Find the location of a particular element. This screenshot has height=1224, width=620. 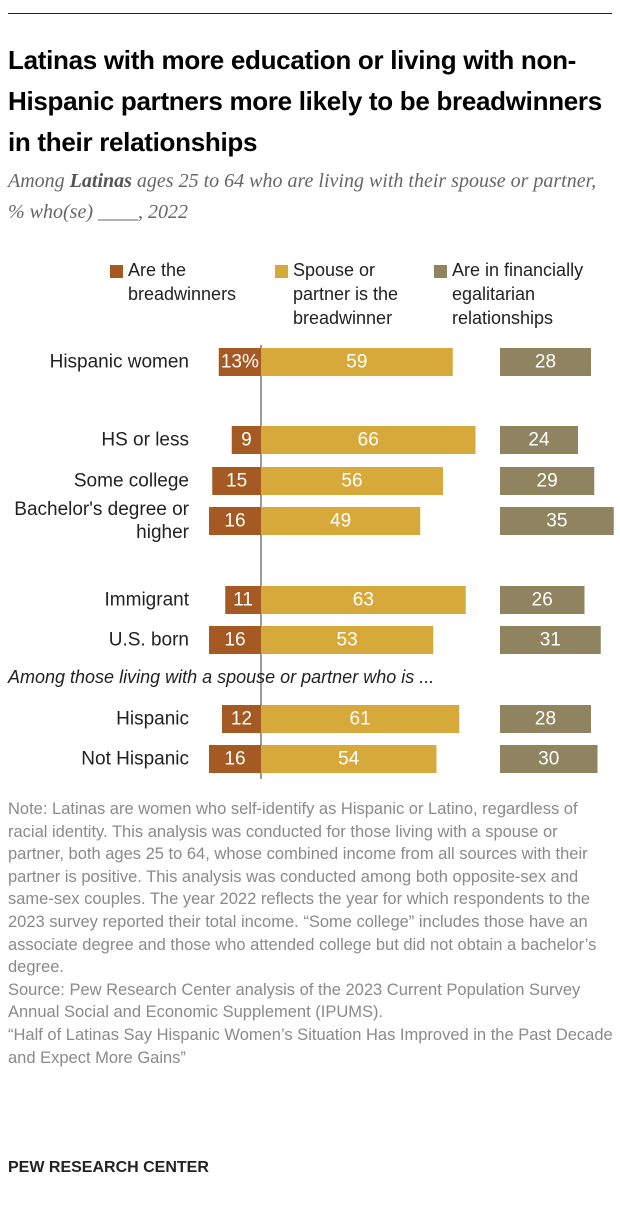

value-label: 63 is located at coordinates (363, 600).